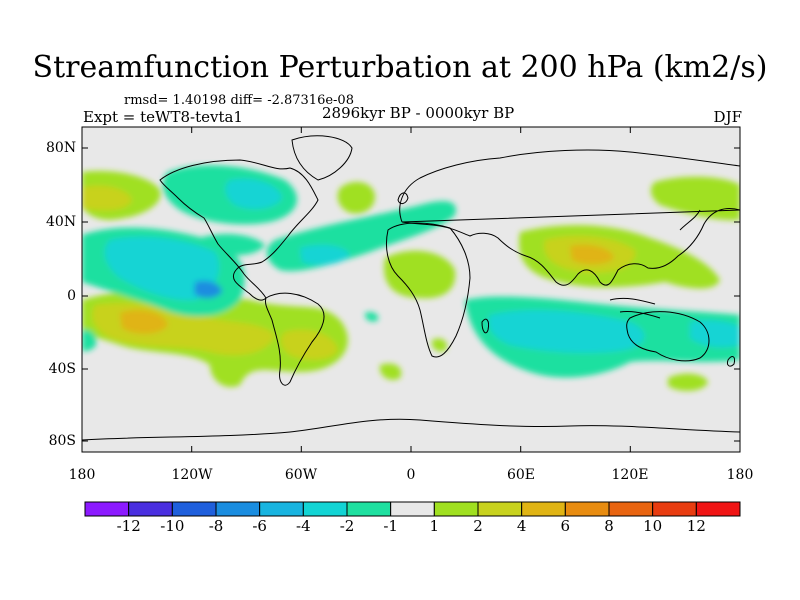 The height and width of the screenshot is (600, 800). What do you see at coordinates (418, 113) in the screenshot?
I see `period-label: 2896kyr BP - 0000kyr BP` at bounding box center [418, 113].